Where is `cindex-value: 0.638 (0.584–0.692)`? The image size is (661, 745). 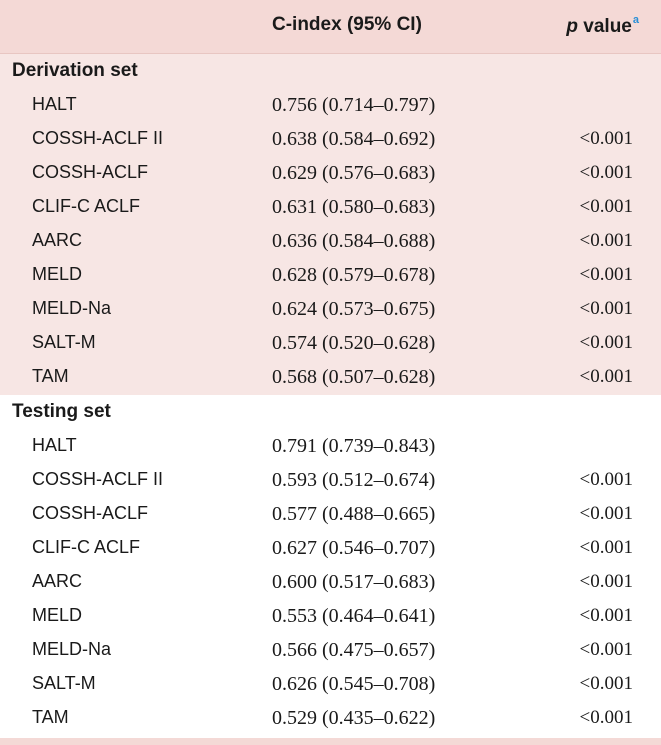
cindex-value: 0.638 (0.584–0.692) is located at coordinates (354, 139).